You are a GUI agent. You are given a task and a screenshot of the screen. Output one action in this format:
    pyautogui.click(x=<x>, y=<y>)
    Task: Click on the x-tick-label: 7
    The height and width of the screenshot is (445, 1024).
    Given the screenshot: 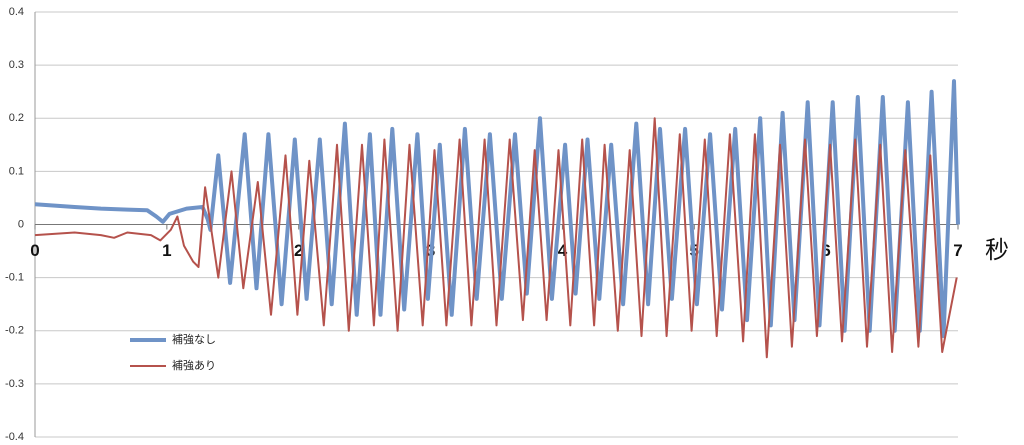 What is the action you would take?
    pyautogui.click(x=957, y=250)
    